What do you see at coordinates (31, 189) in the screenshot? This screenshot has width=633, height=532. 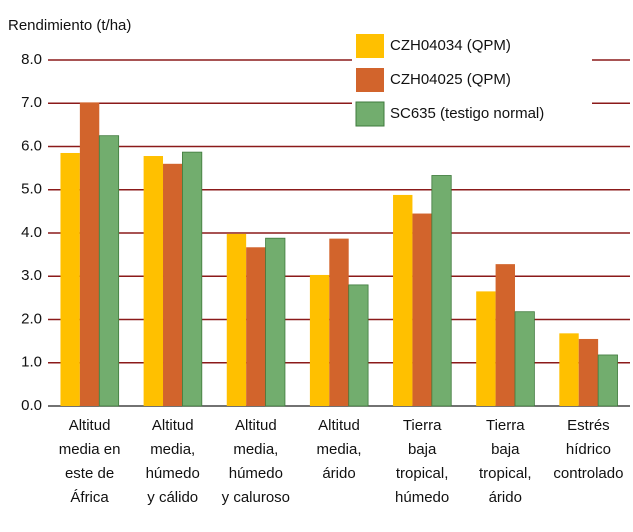 I see `y-tick-label: 5.0` at bounding box center [31, 189].